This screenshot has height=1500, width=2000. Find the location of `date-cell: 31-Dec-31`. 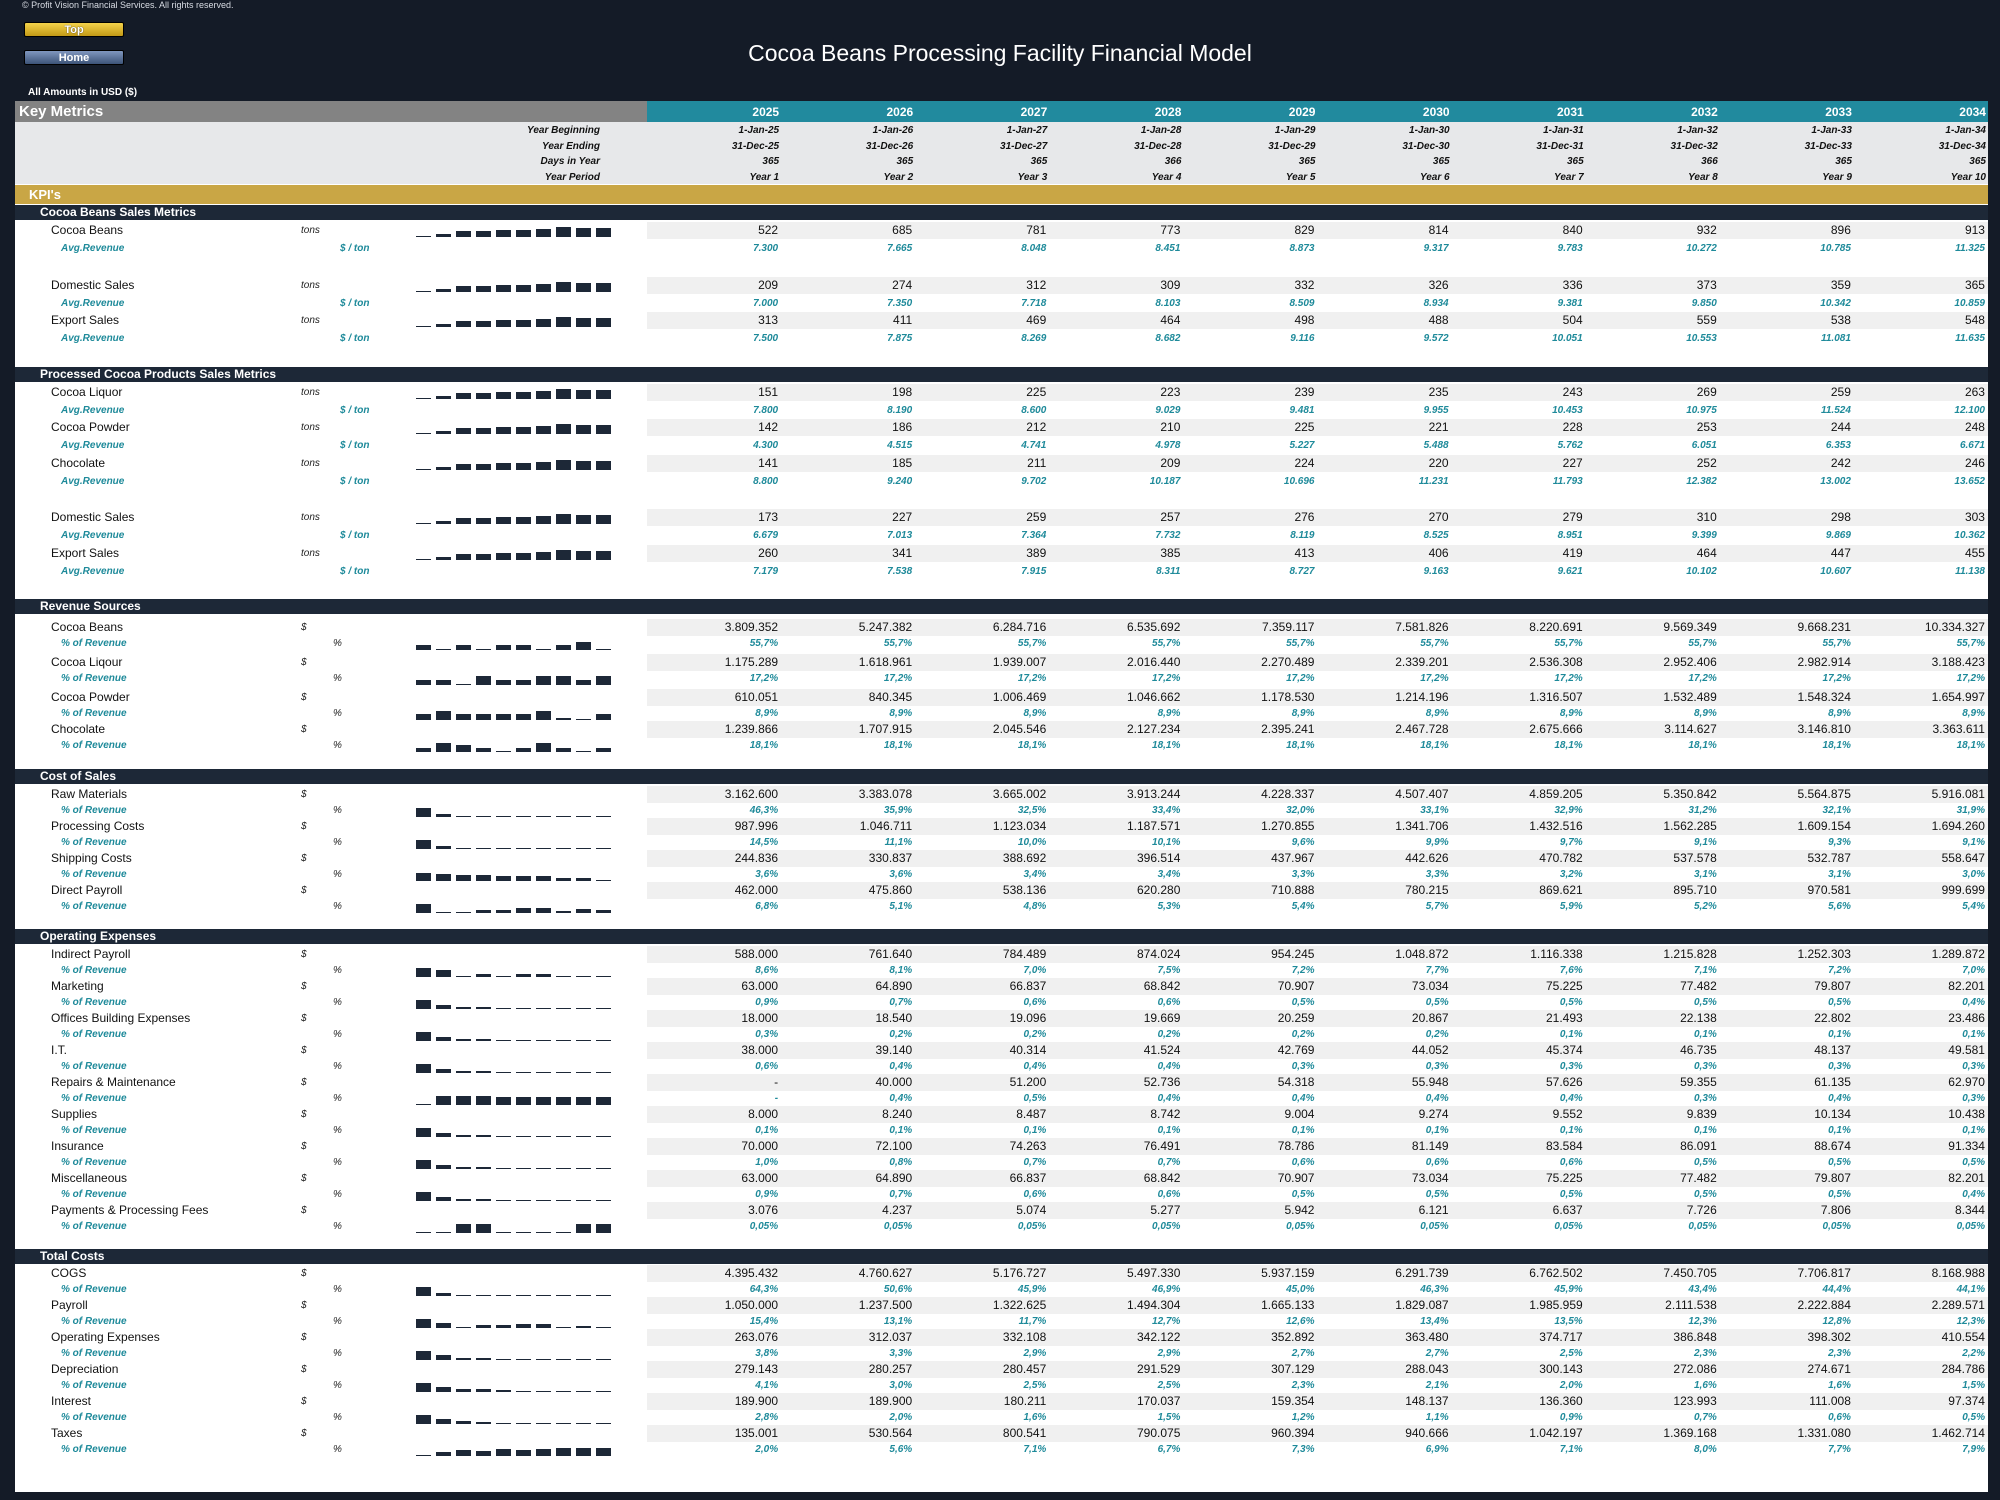

date-cell: 31-Dec-31 is located at coordinates (1560, 146).